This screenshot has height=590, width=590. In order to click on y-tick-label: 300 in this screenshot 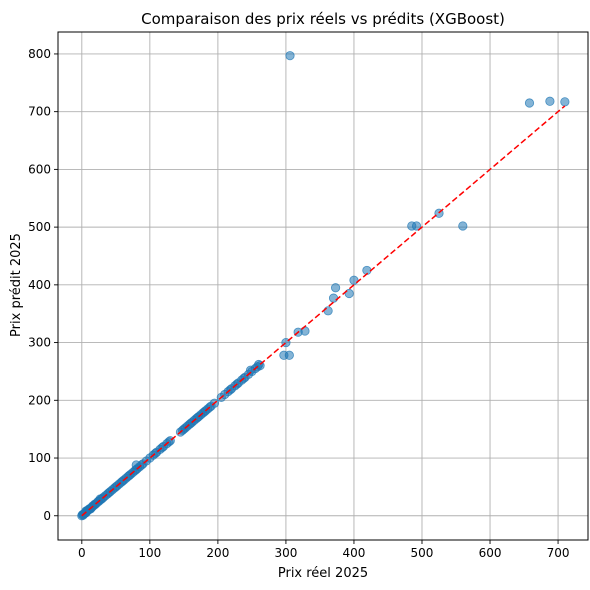, I will do `click(39, 343)`.